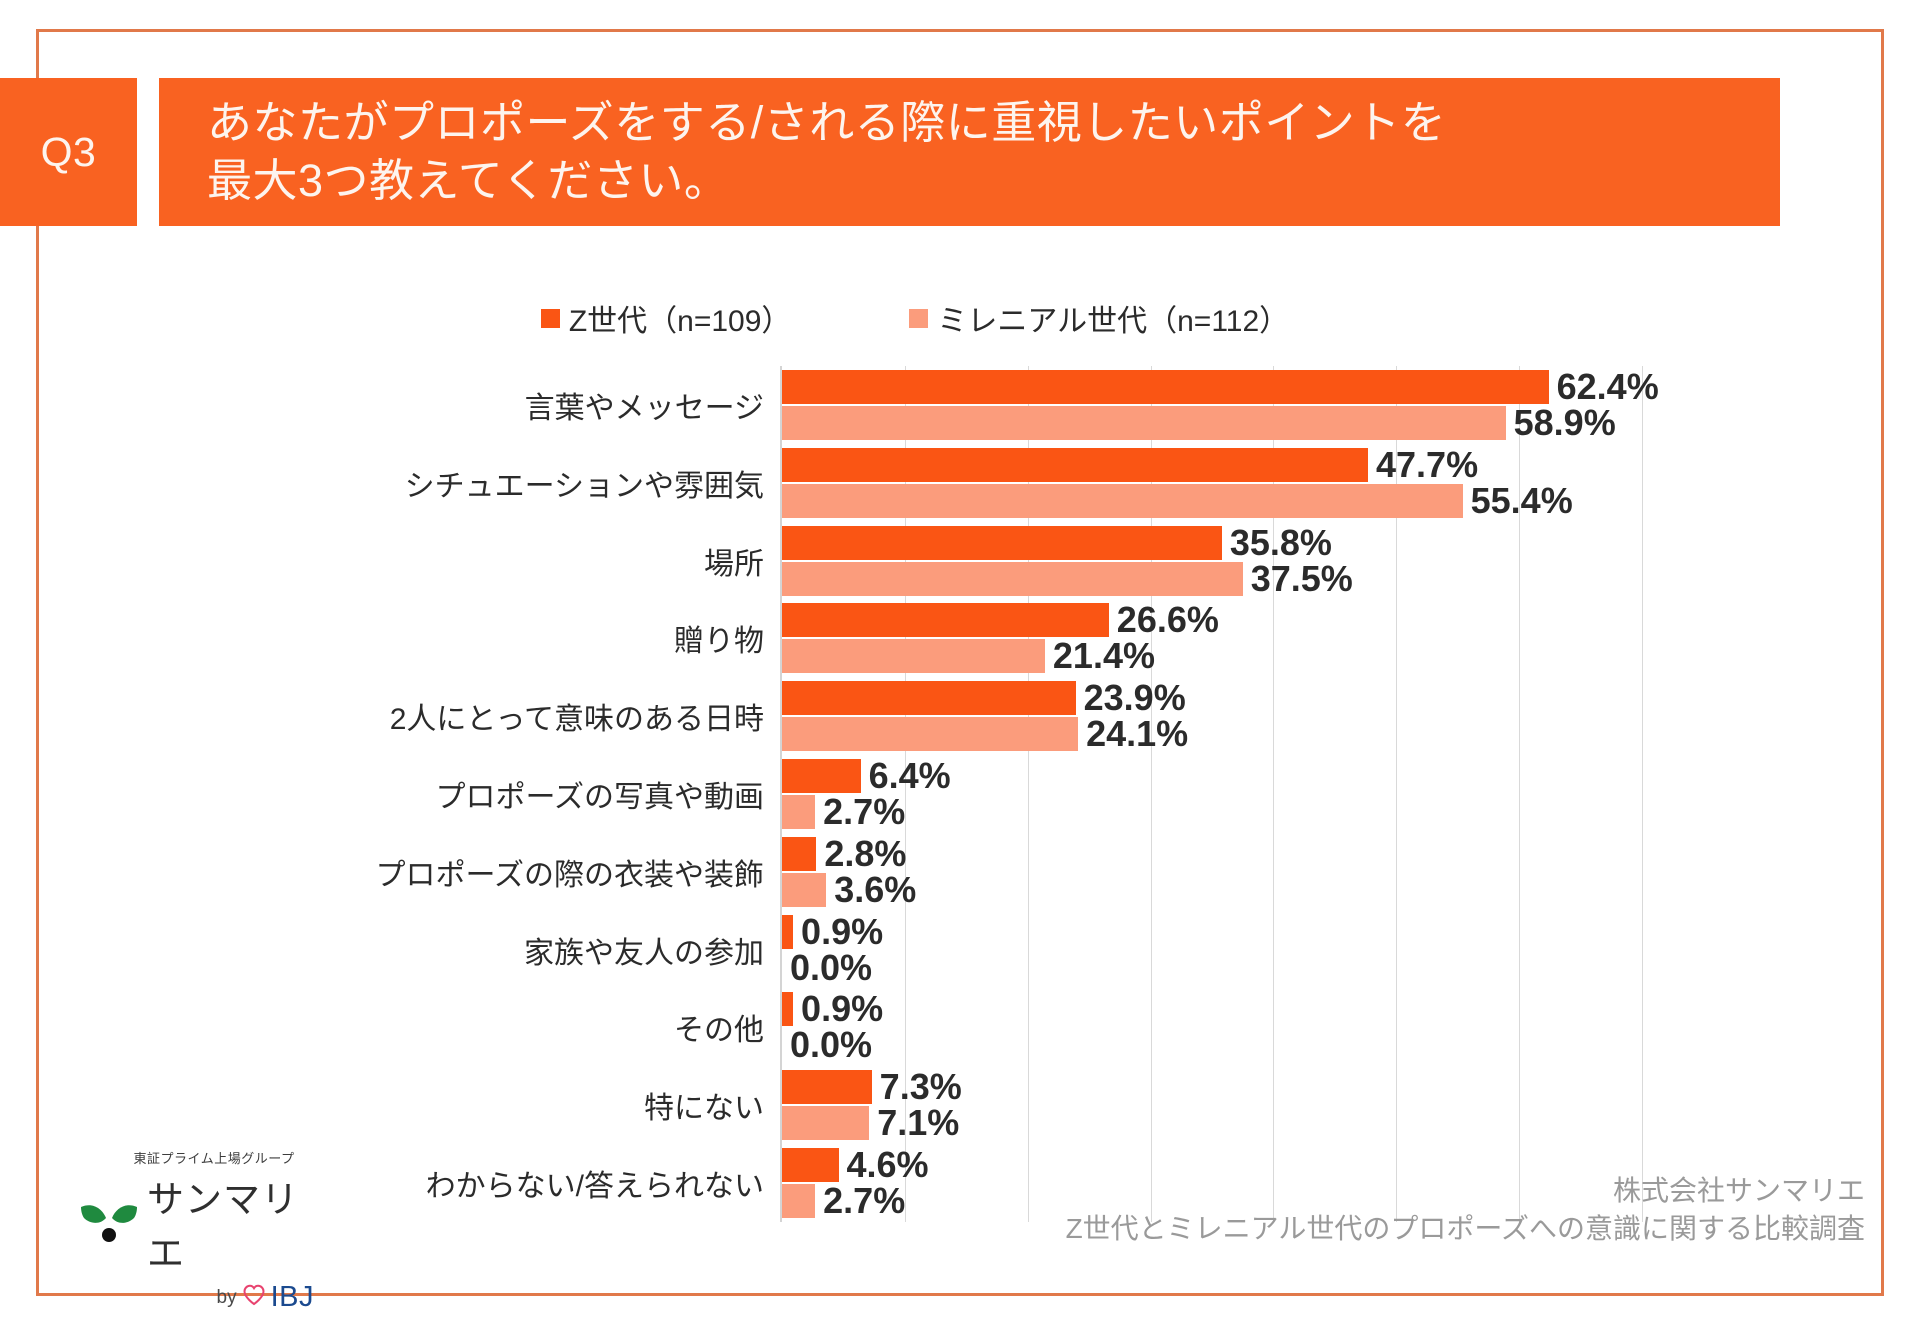 This screenshot has width=1920, height=1329. Describe the element at coordinates (214, 1158) in the screenshot. I see `logo-tagline: 東証プライム上場グループ` at that location.